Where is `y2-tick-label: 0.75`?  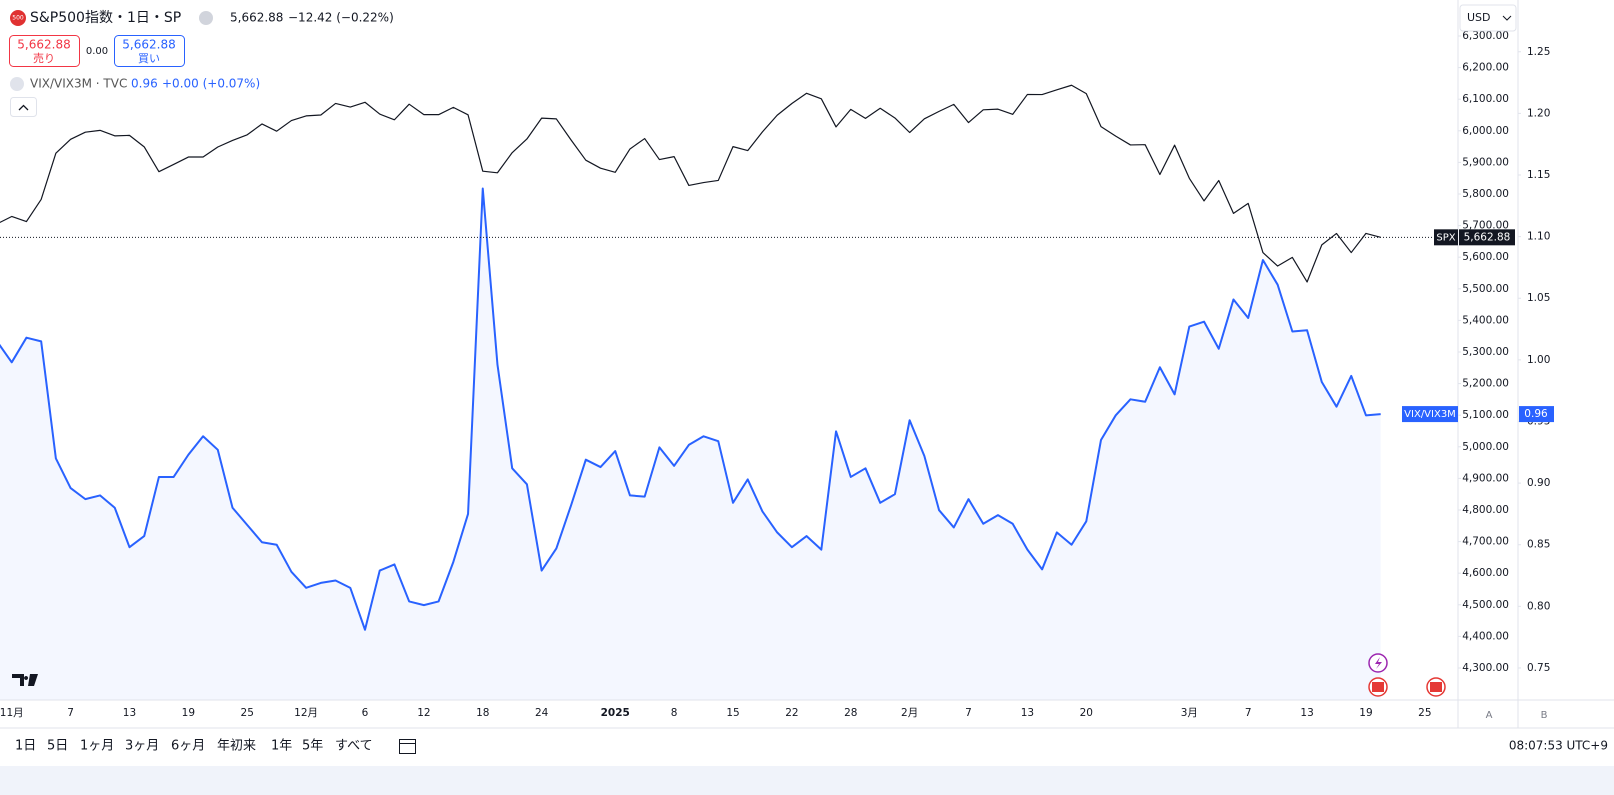
y2-tick-label: 0.75 is located at coordinates (1538, 668).